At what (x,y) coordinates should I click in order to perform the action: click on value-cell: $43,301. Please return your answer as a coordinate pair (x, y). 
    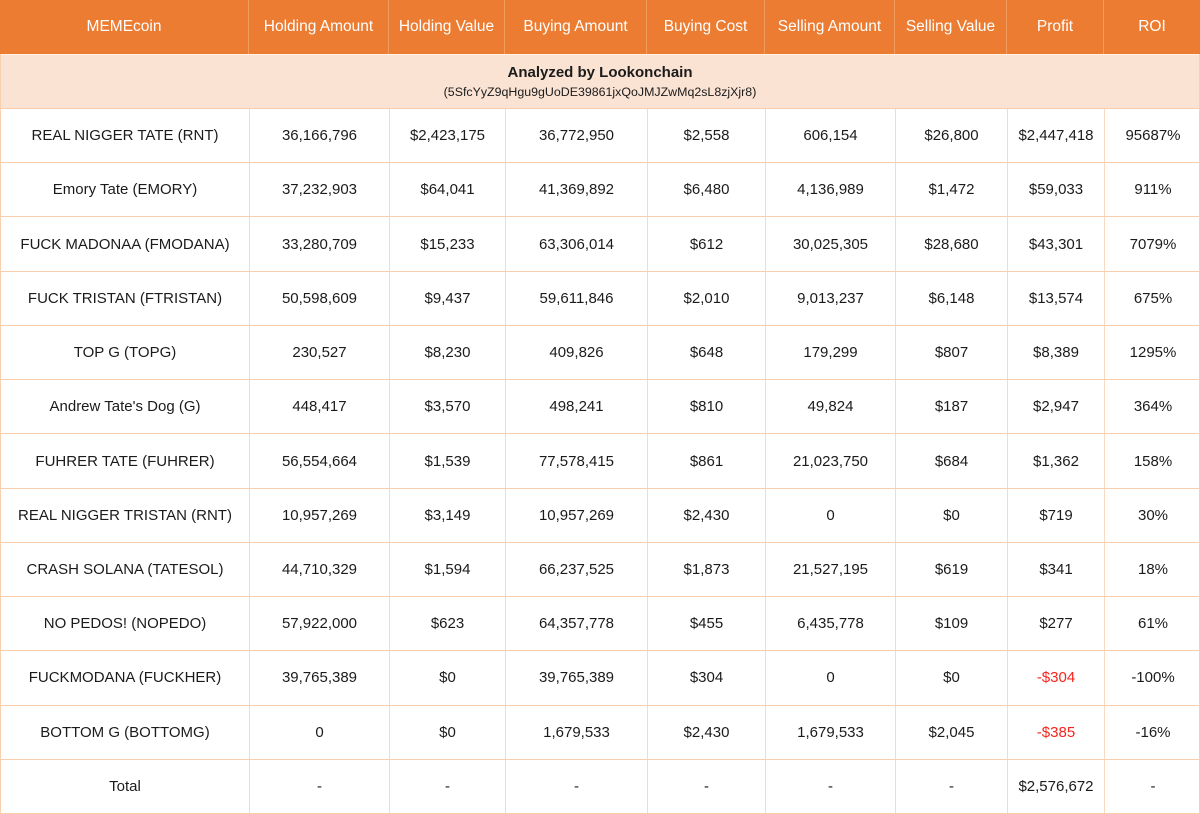
    Looking at the image, I should click on (1056, 244).